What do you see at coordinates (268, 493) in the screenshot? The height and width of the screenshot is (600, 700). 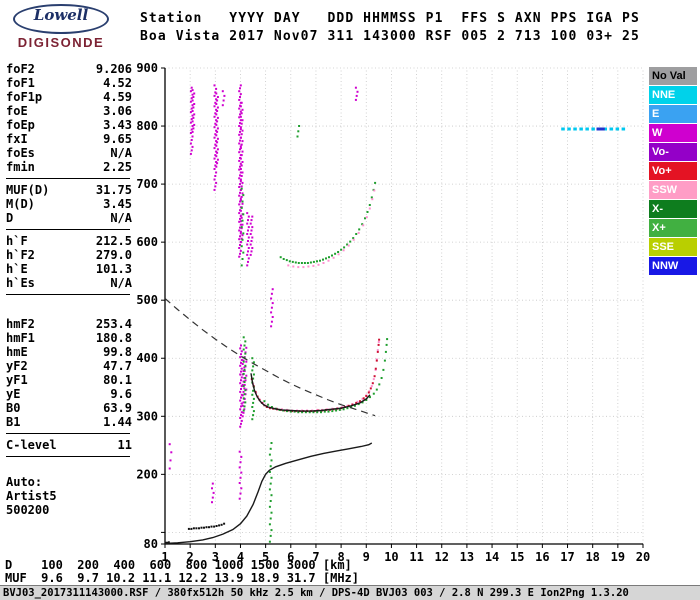 I see `electron-density-profile-line` at bounding box center [268, 493].